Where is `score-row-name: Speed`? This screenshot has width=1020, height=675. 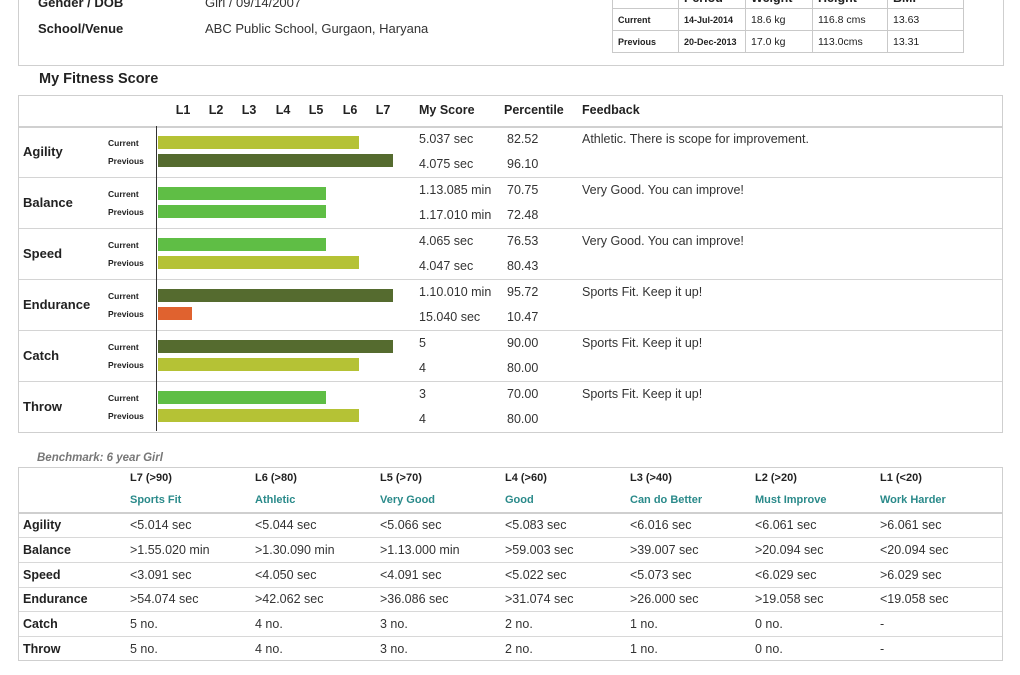
score-row-name: Speed is located at coordinates (43, 253).